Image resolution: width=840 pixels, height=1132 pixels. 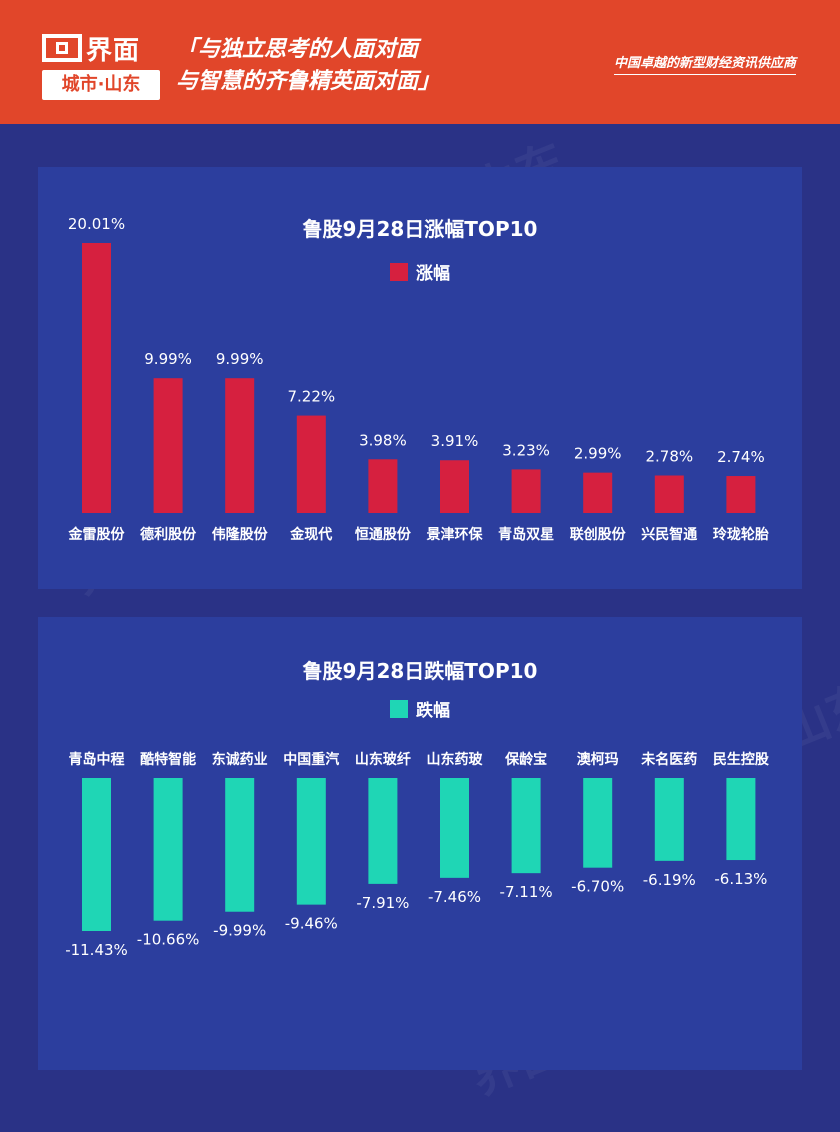 What do you see at coordinates (433, 274) in the screenshot?
I see `gainers-legend-label: 涨幅` at bounding box center [433, 274].